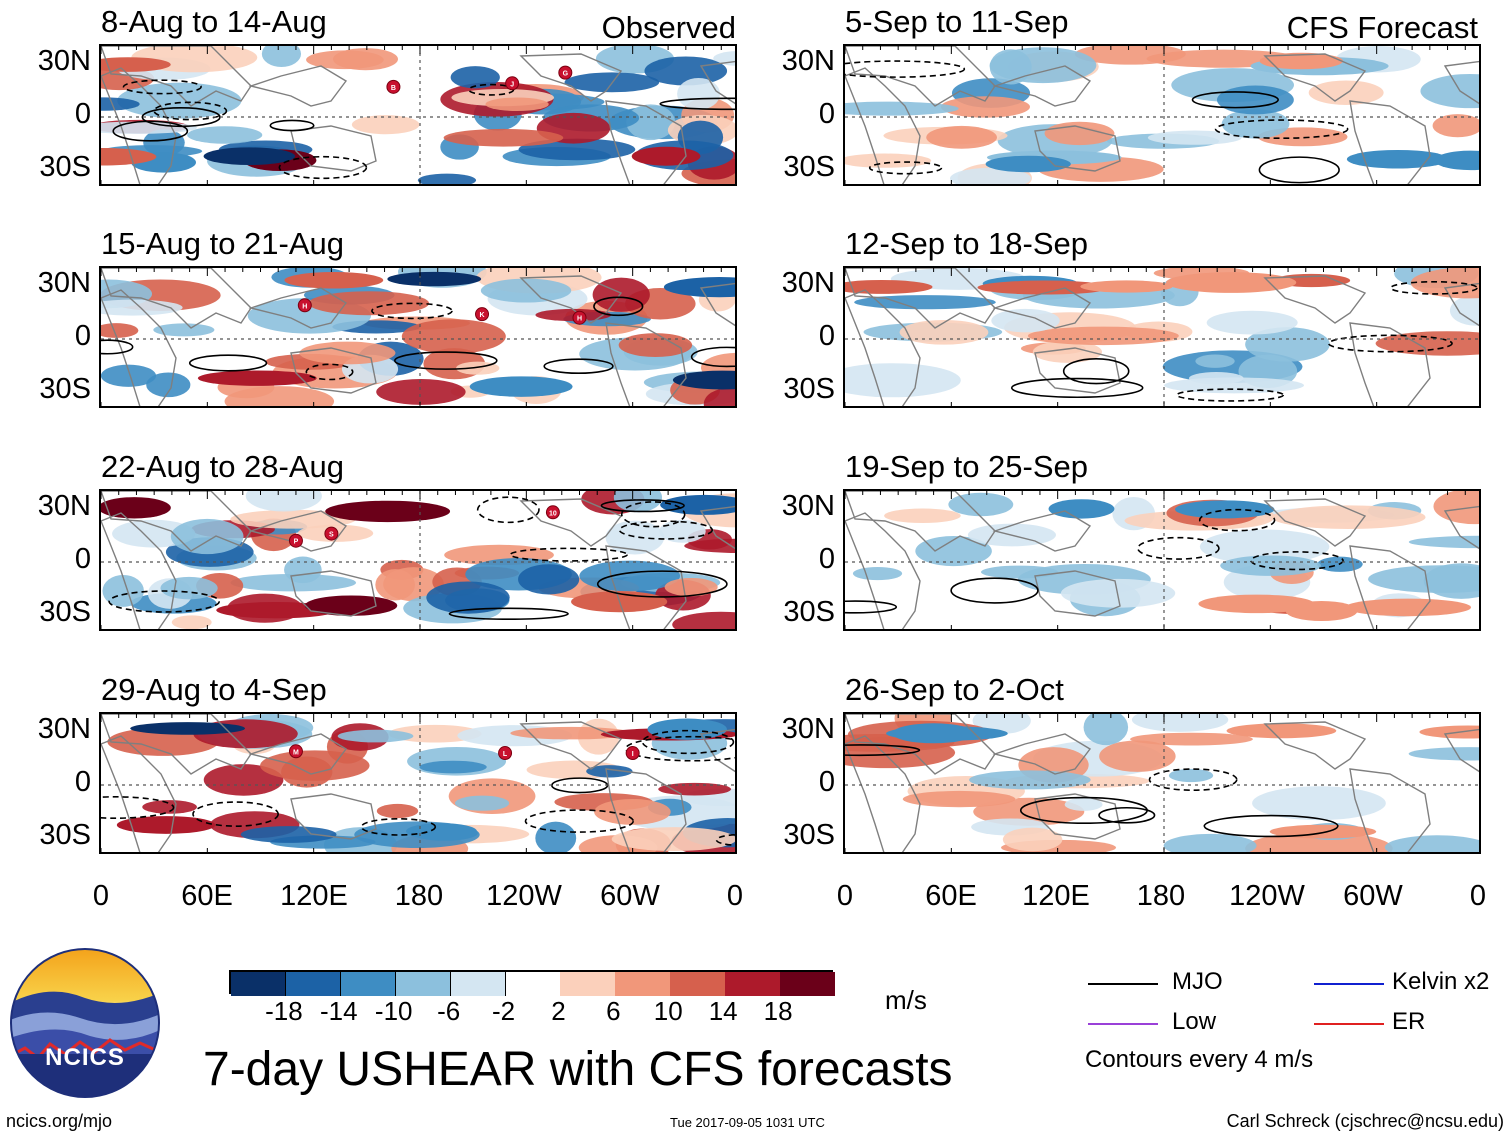 The width and height of the screenshot is (1510, 1137). Describe the element at coordinates (1267, 896) in the screenshot. I see `lon-tick-label: 120W` at that location.